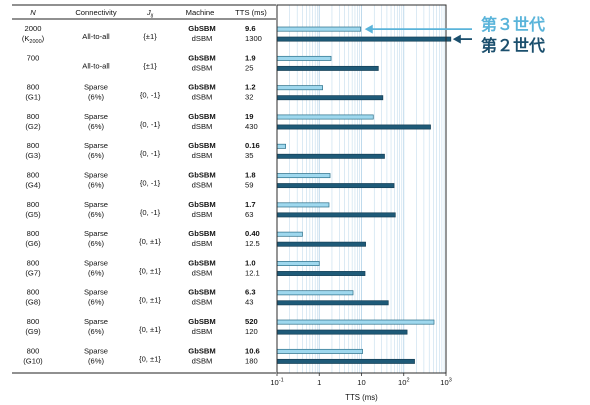 This screenshot has width=590, height=405. Describe the element at coordinates (361, 382) in the screenshot. I see `x-tick-label: 10` at that location.